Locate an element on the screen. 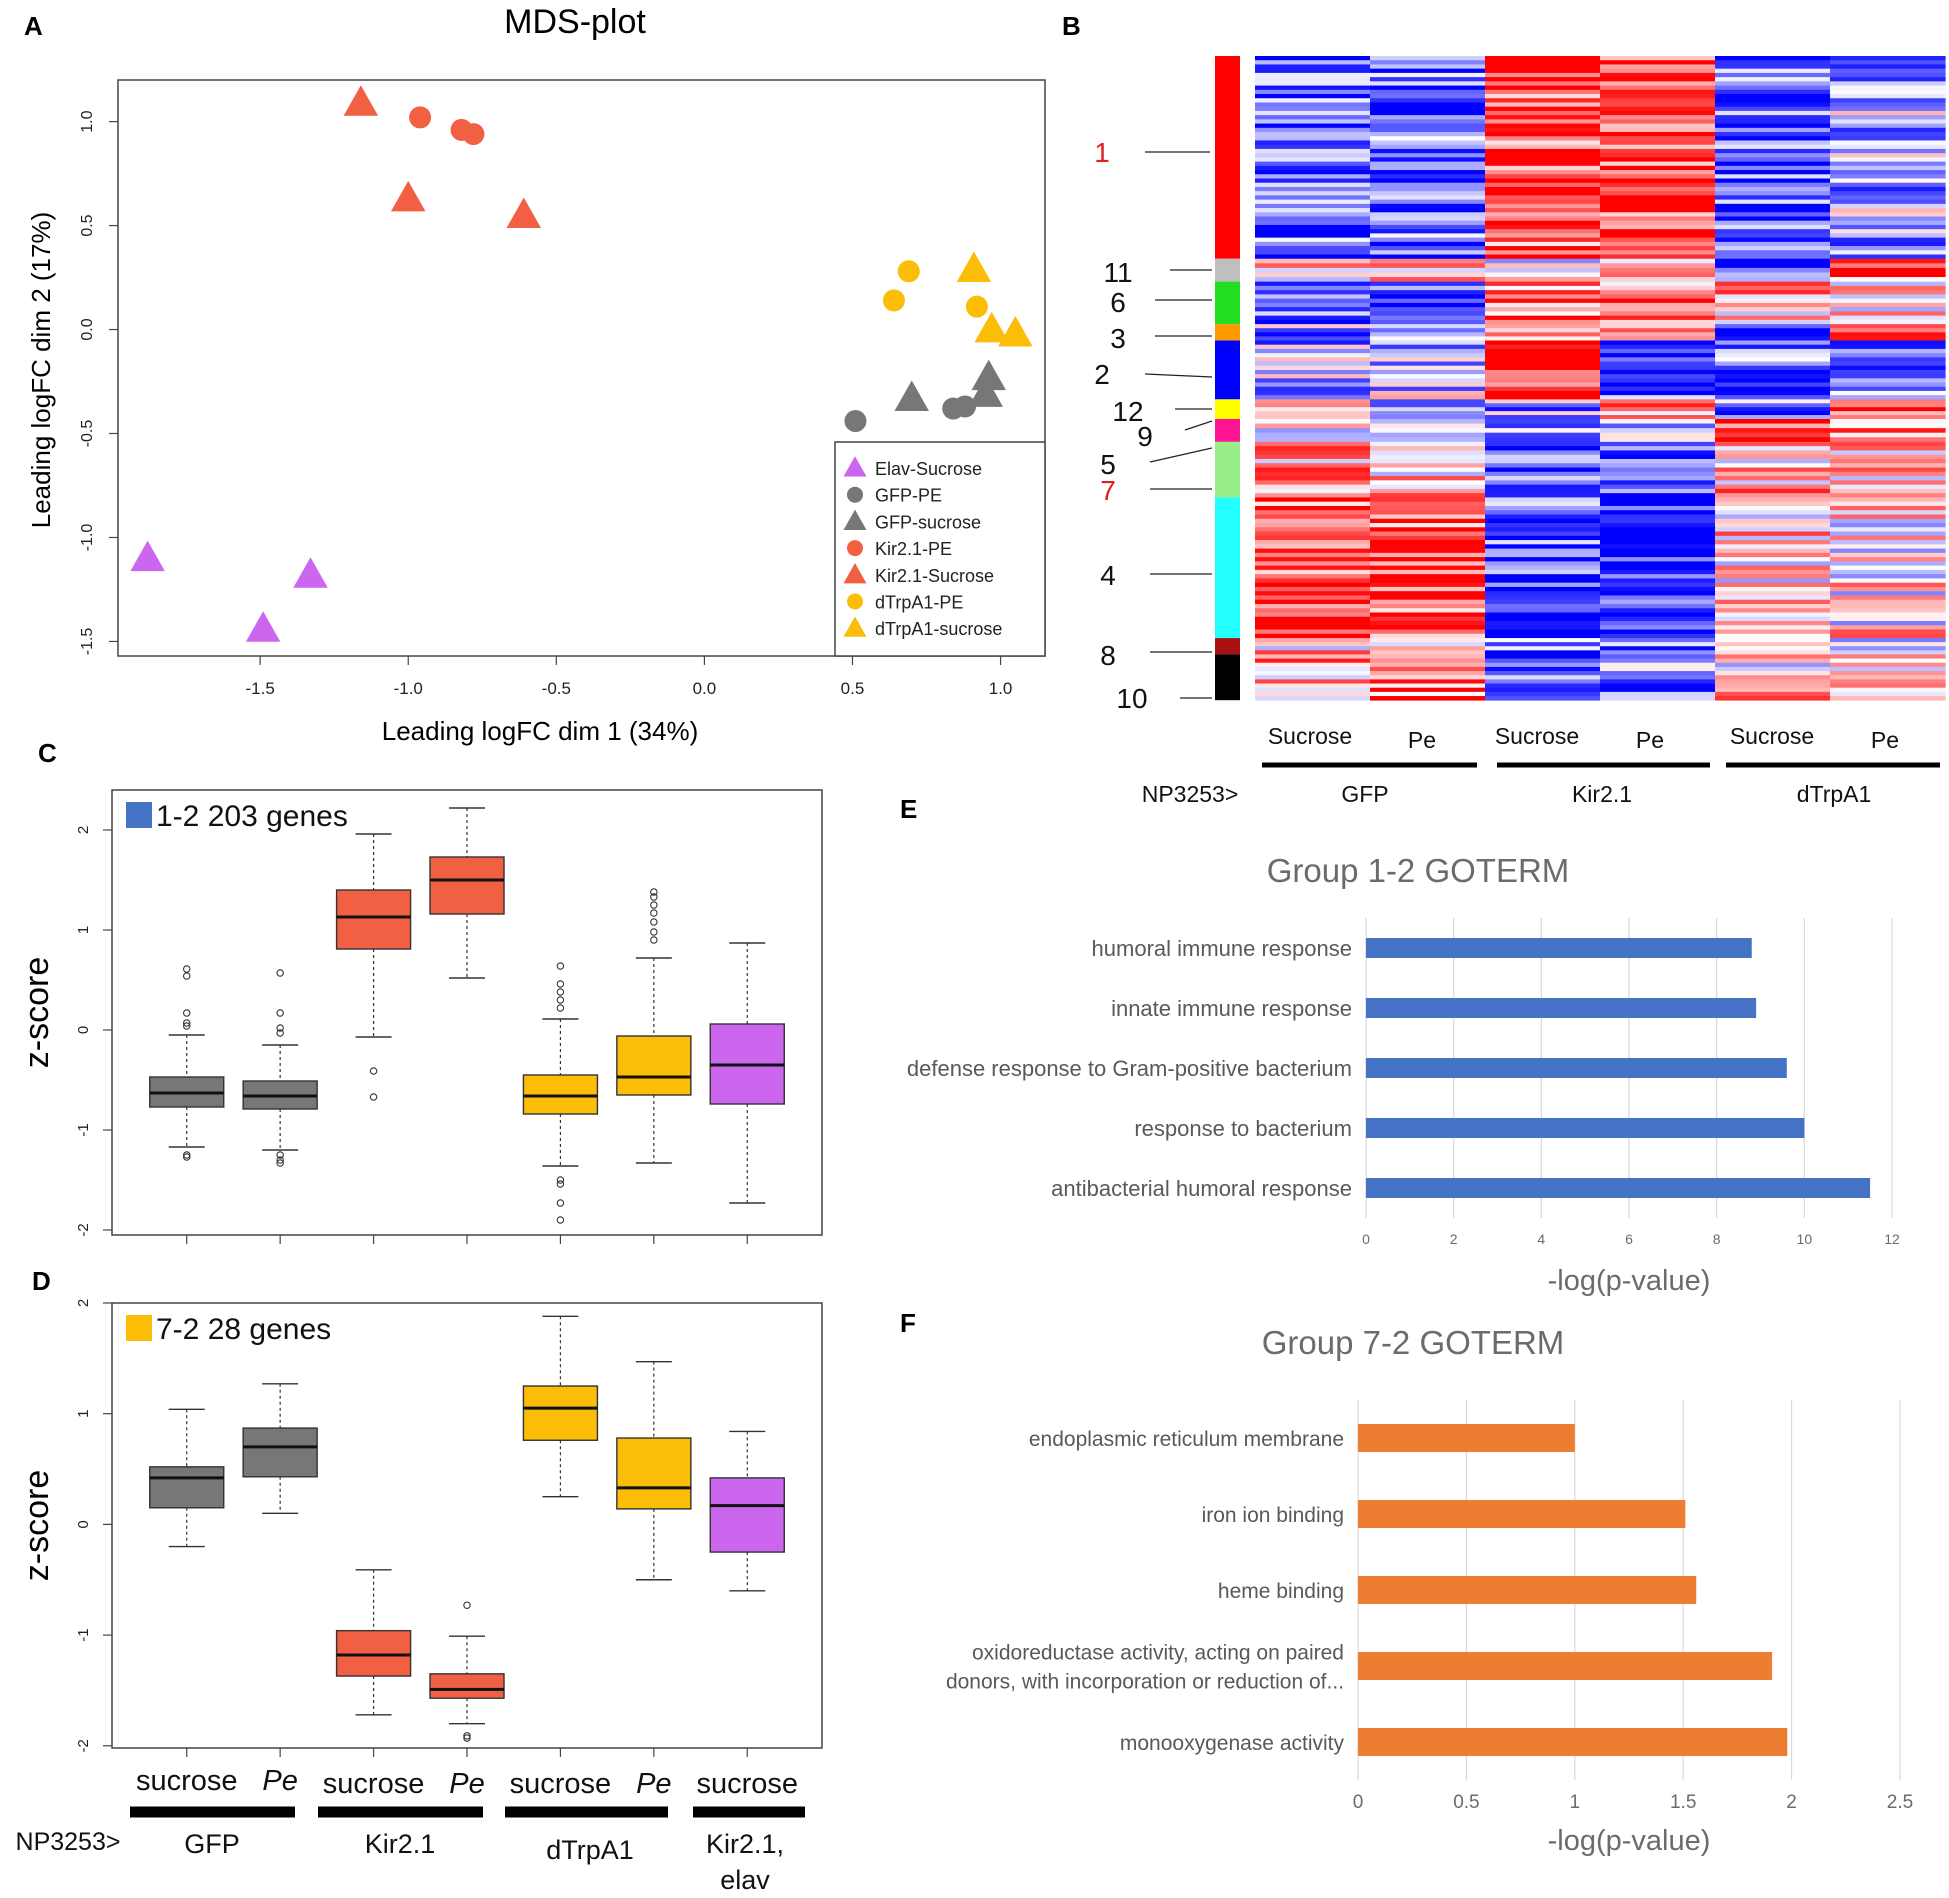 The height and width of the screenshot is (1898, 1949). mds-point-elav-sucrose is located at coordinates (310, 572).